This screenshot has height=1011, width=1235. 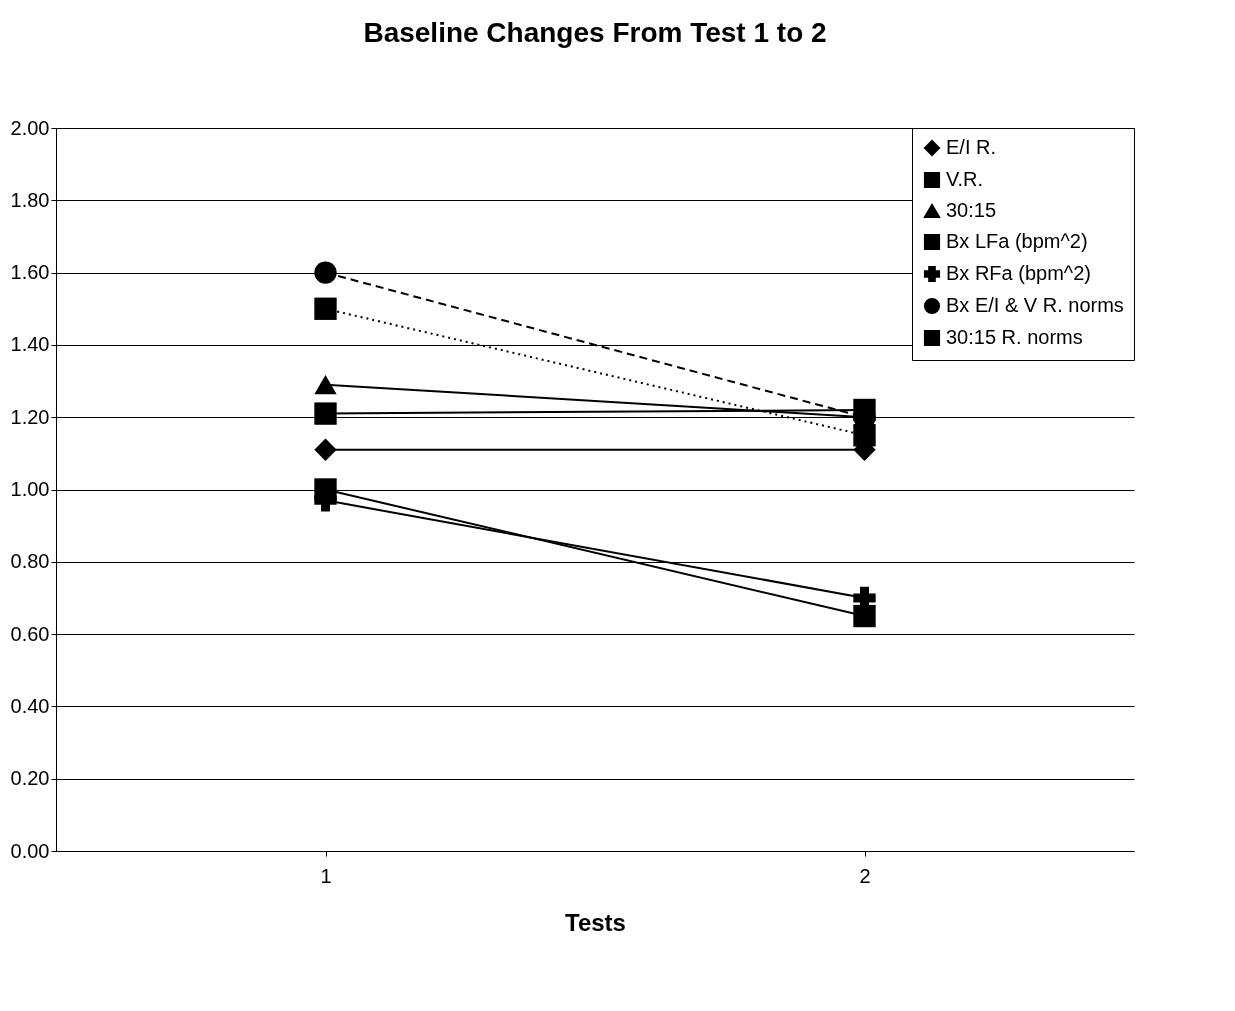 What do you see at coordinates (595, 922) in the screenshot?
I see `x-axis-title: Tests` at bounding box center [595, 922].